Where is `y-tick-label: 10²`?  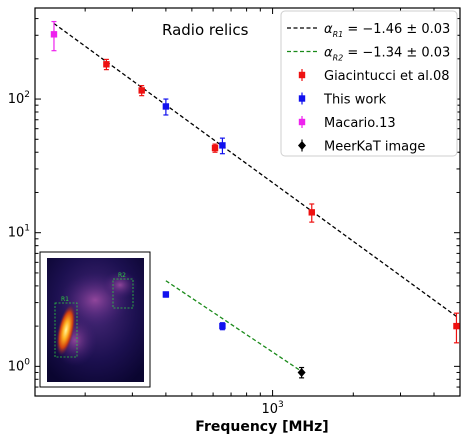 y-tick-label: 10² is located at coordinates (19, 98).